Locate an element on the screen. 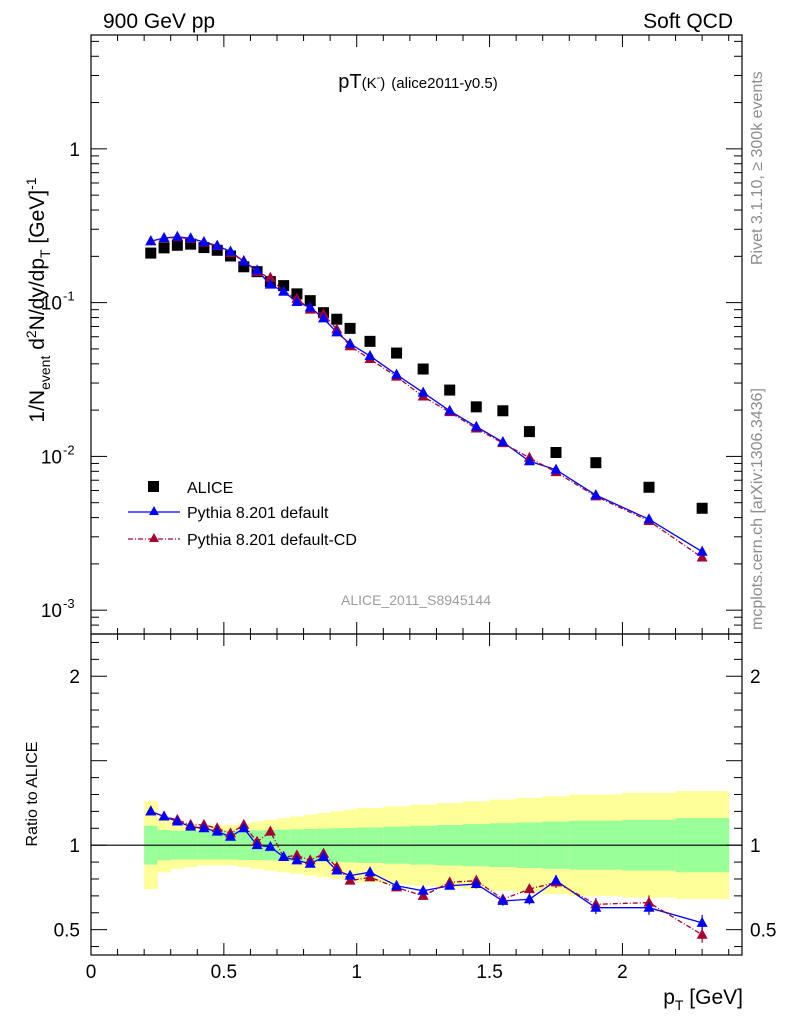 The width and height of the screenshot is (786, 1024). bottom-y-axis-label: Ratio to ALICE is located at coordinates (32, 794).